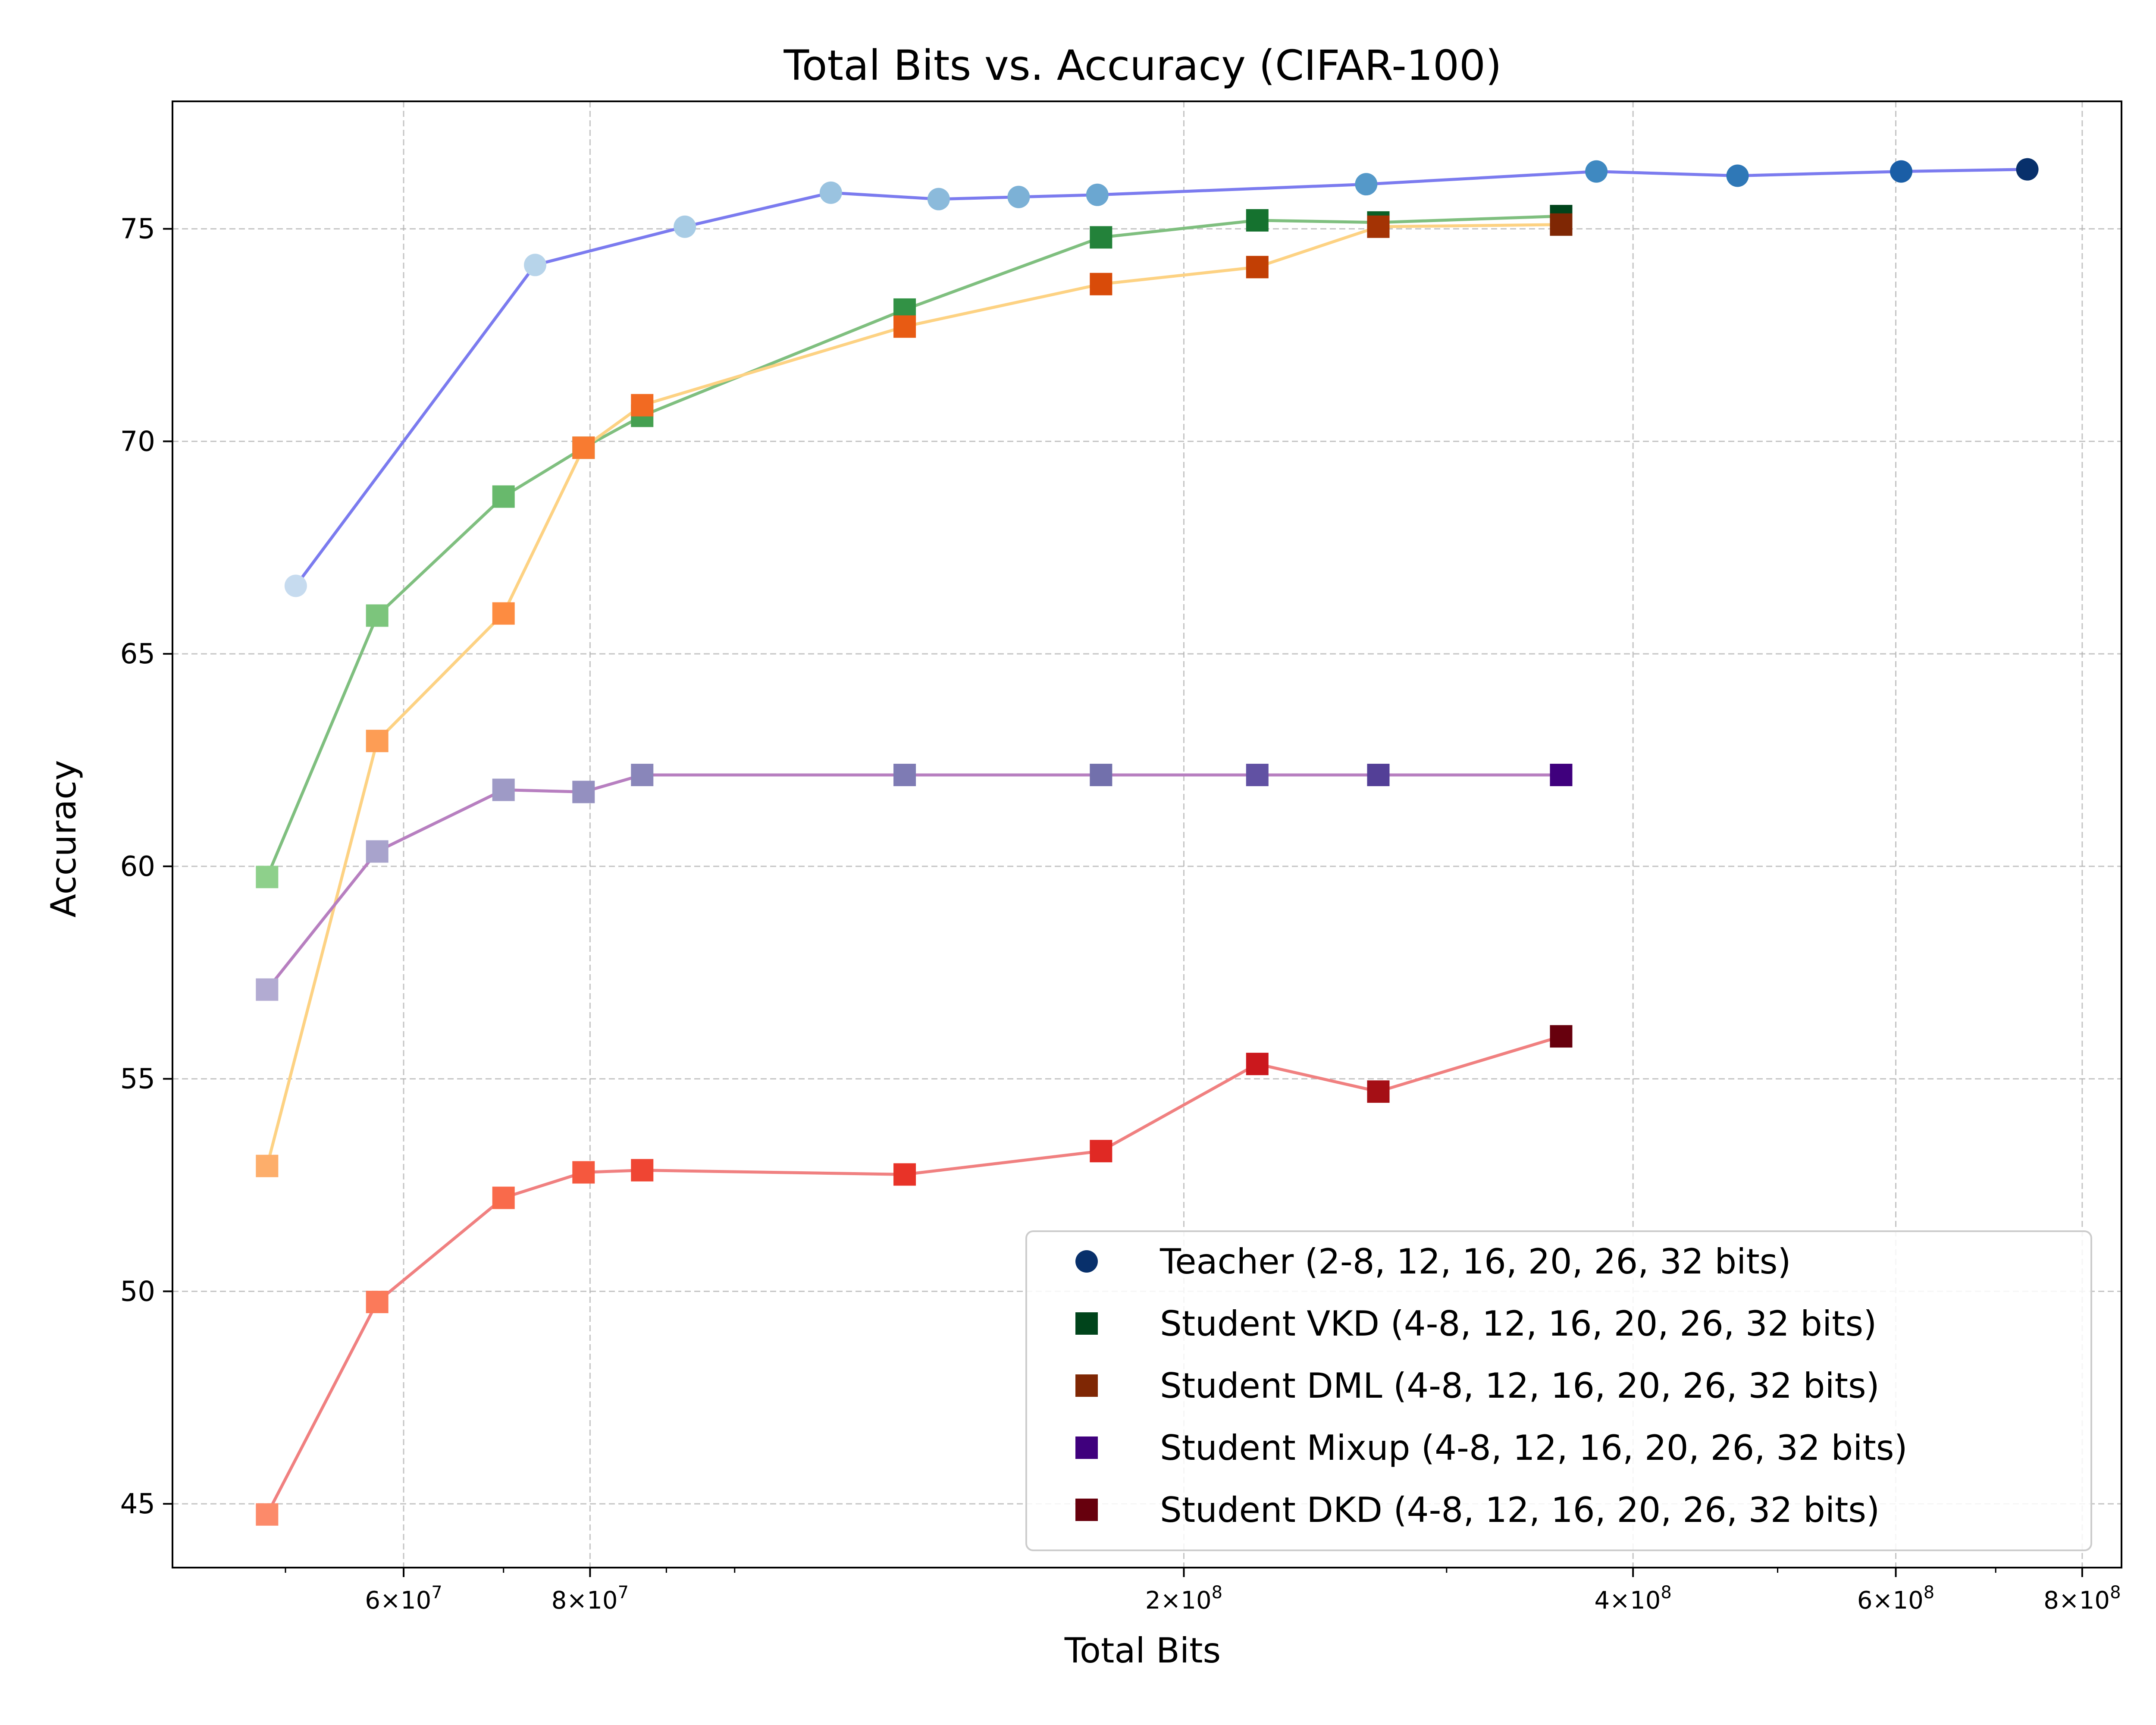 The width and height of the screenshot is (2156, 1725). I want to click on y-tick-label: 45, so click(137, 1504).